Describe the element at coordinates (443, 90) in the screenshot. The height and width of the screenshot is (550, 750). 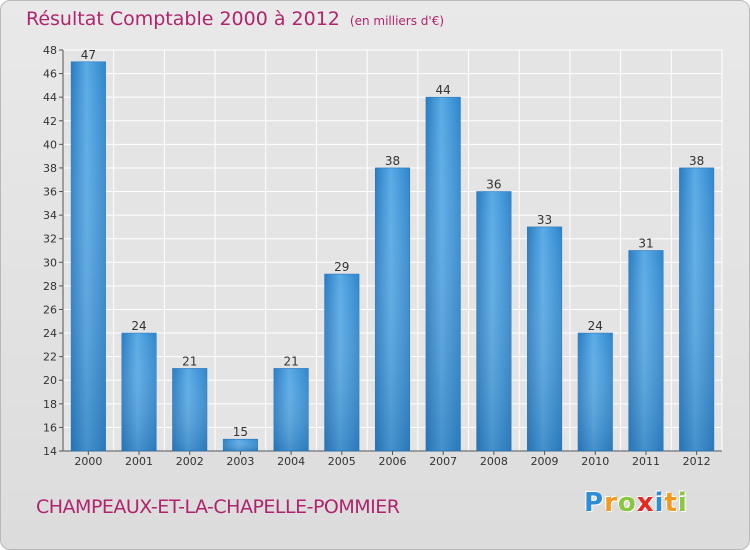
I see `data-label: 44` at that location.